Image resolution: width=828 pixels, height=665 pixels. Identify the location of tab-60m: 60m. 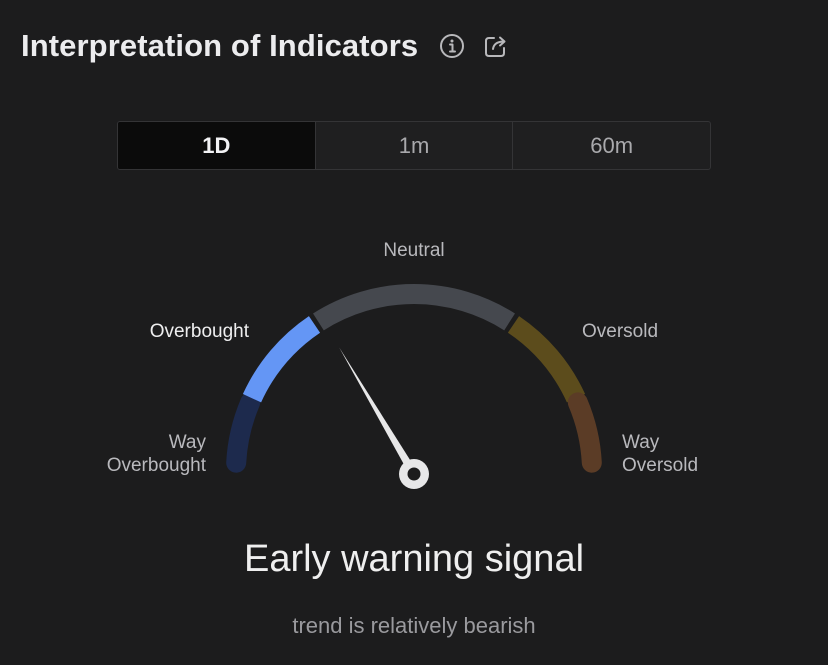
(611, 145).